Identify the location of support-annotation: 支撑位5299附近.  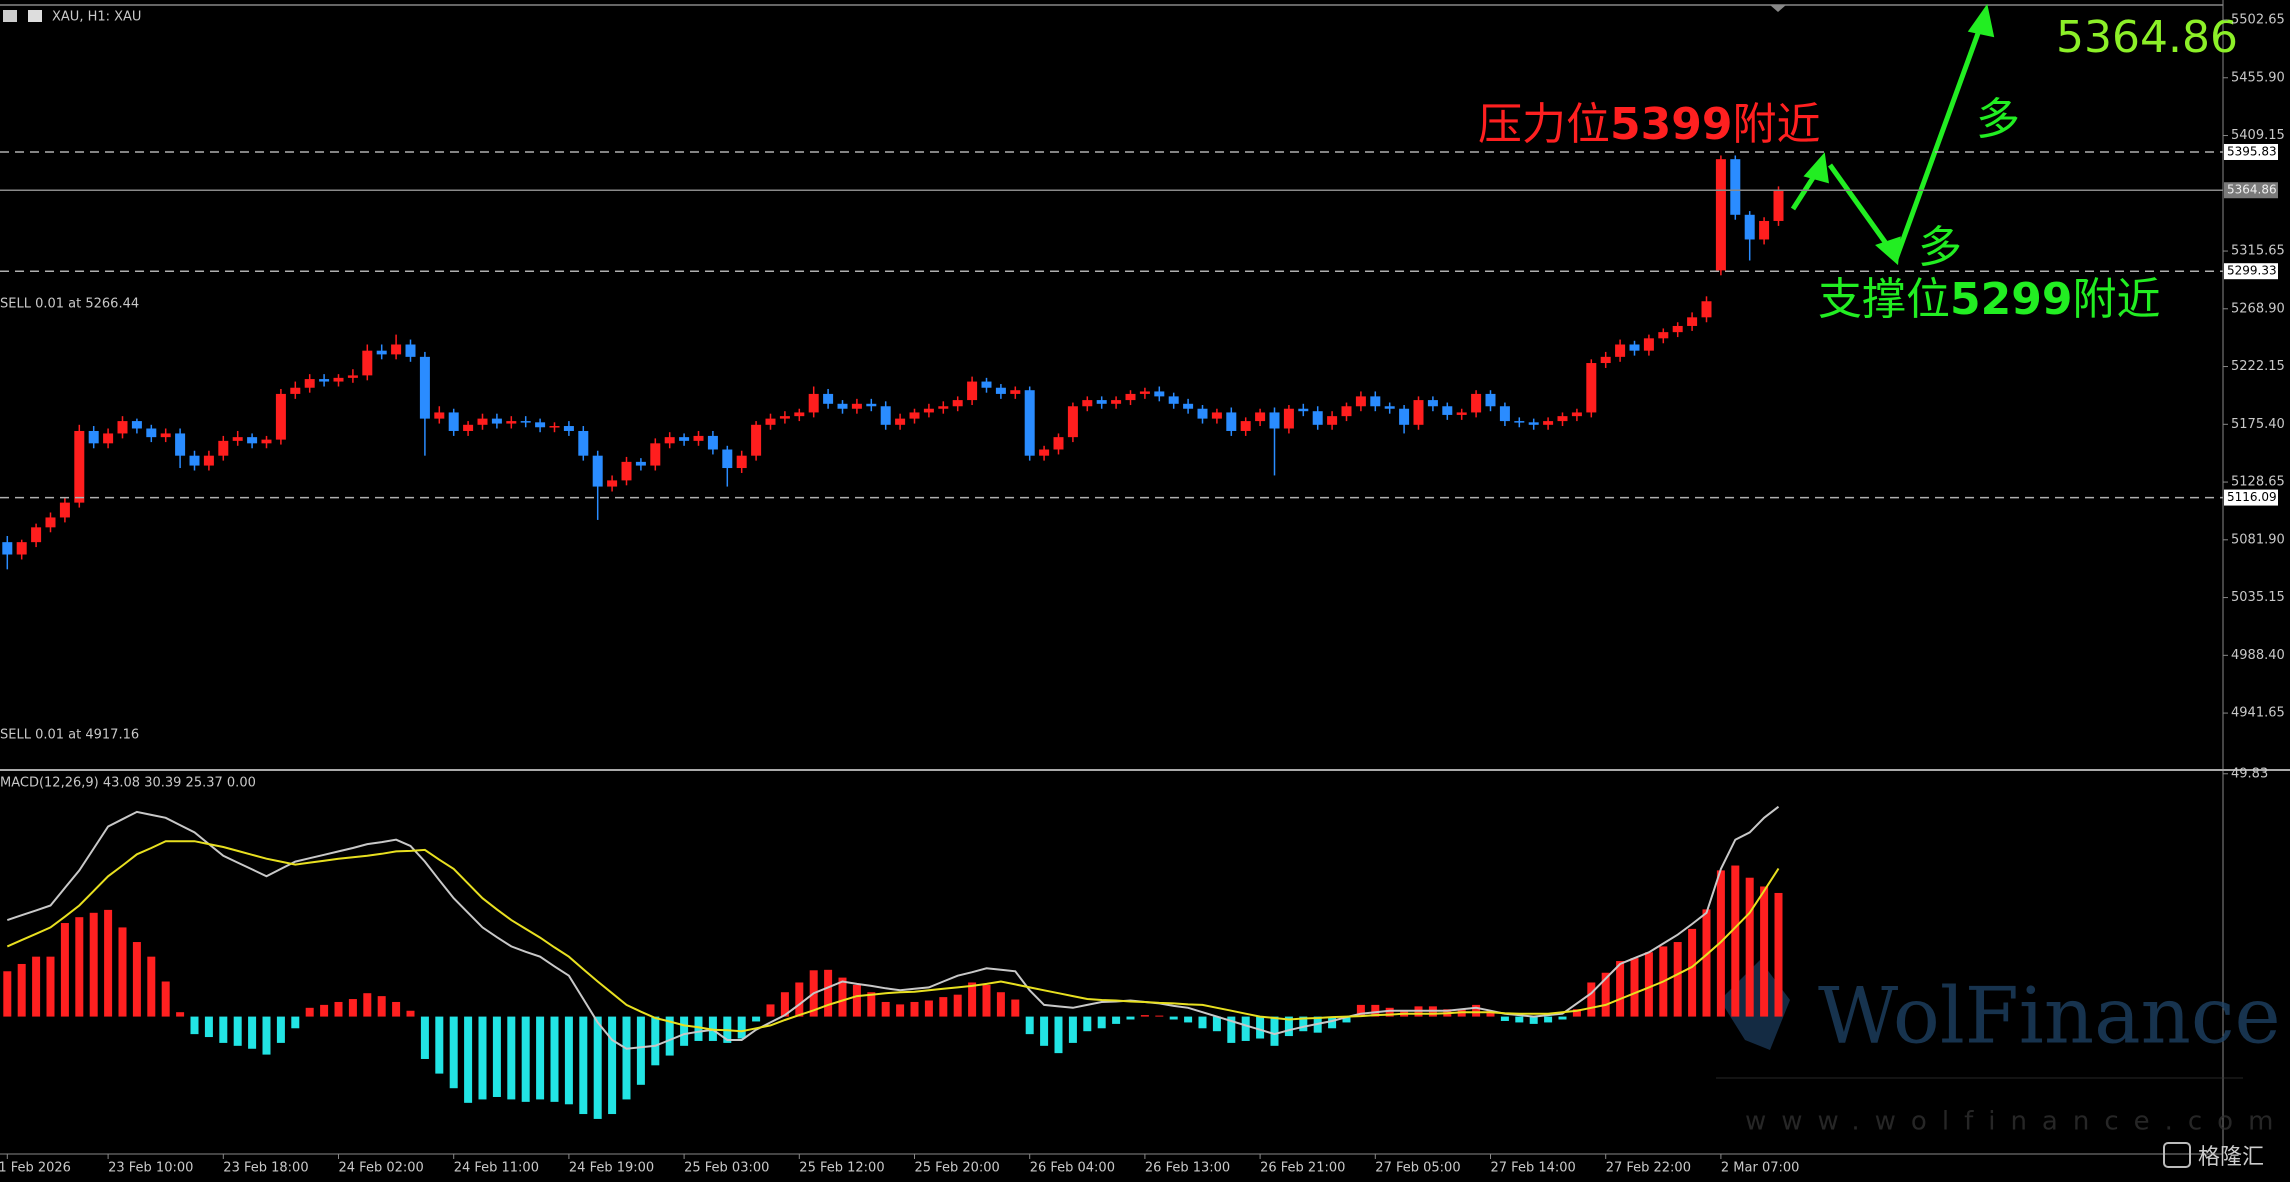
(1989, 299).